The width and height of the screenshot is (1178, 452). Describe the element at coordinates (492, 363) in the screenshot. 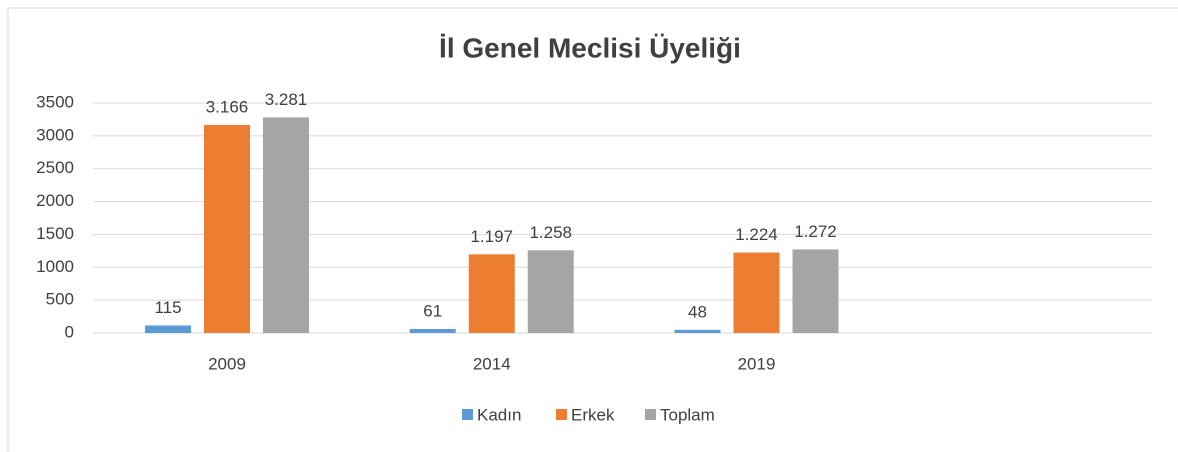

I see `x-tick-label: 2014` at that location.